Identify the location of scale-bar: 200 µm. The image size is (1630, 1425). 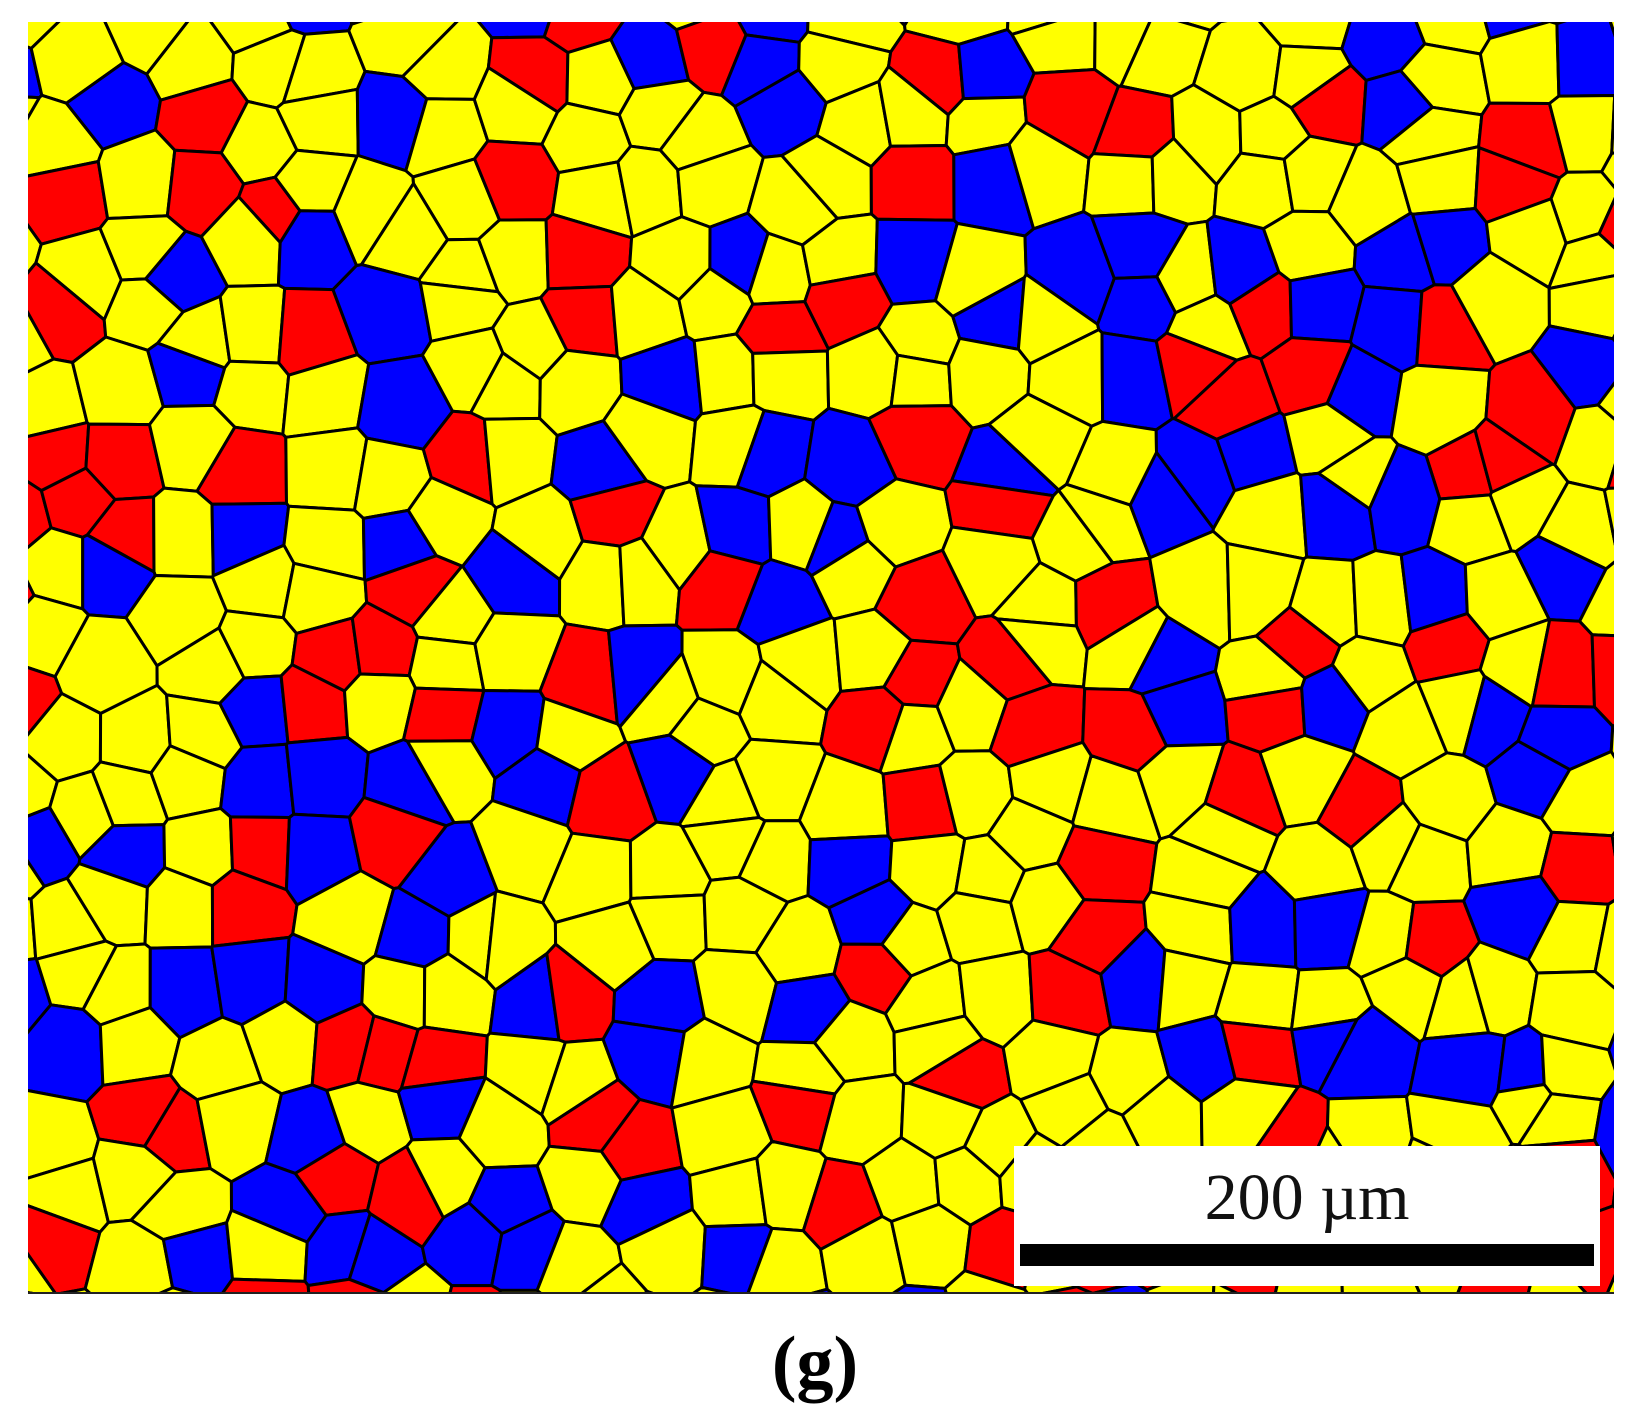
(1307, 1216).